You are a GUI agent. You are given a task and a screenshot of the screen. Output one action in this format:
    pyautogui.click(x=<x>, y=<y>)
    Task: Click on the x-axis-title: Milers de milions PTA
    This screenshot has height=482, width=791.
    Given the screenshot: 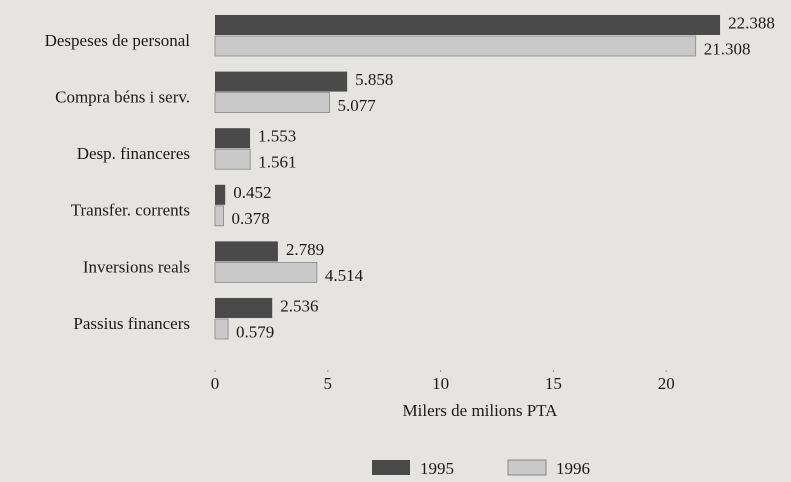 What is the action you would take?
    pyautogui.click(x=481, y=410)
    